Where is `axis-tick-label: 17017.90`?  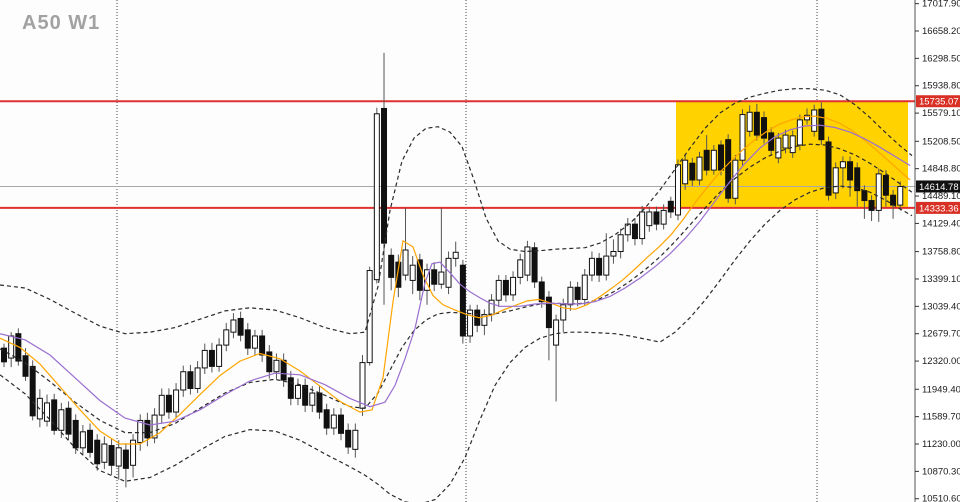 axis-tick-label: 17017.90 is located at coordinates (941, 5).